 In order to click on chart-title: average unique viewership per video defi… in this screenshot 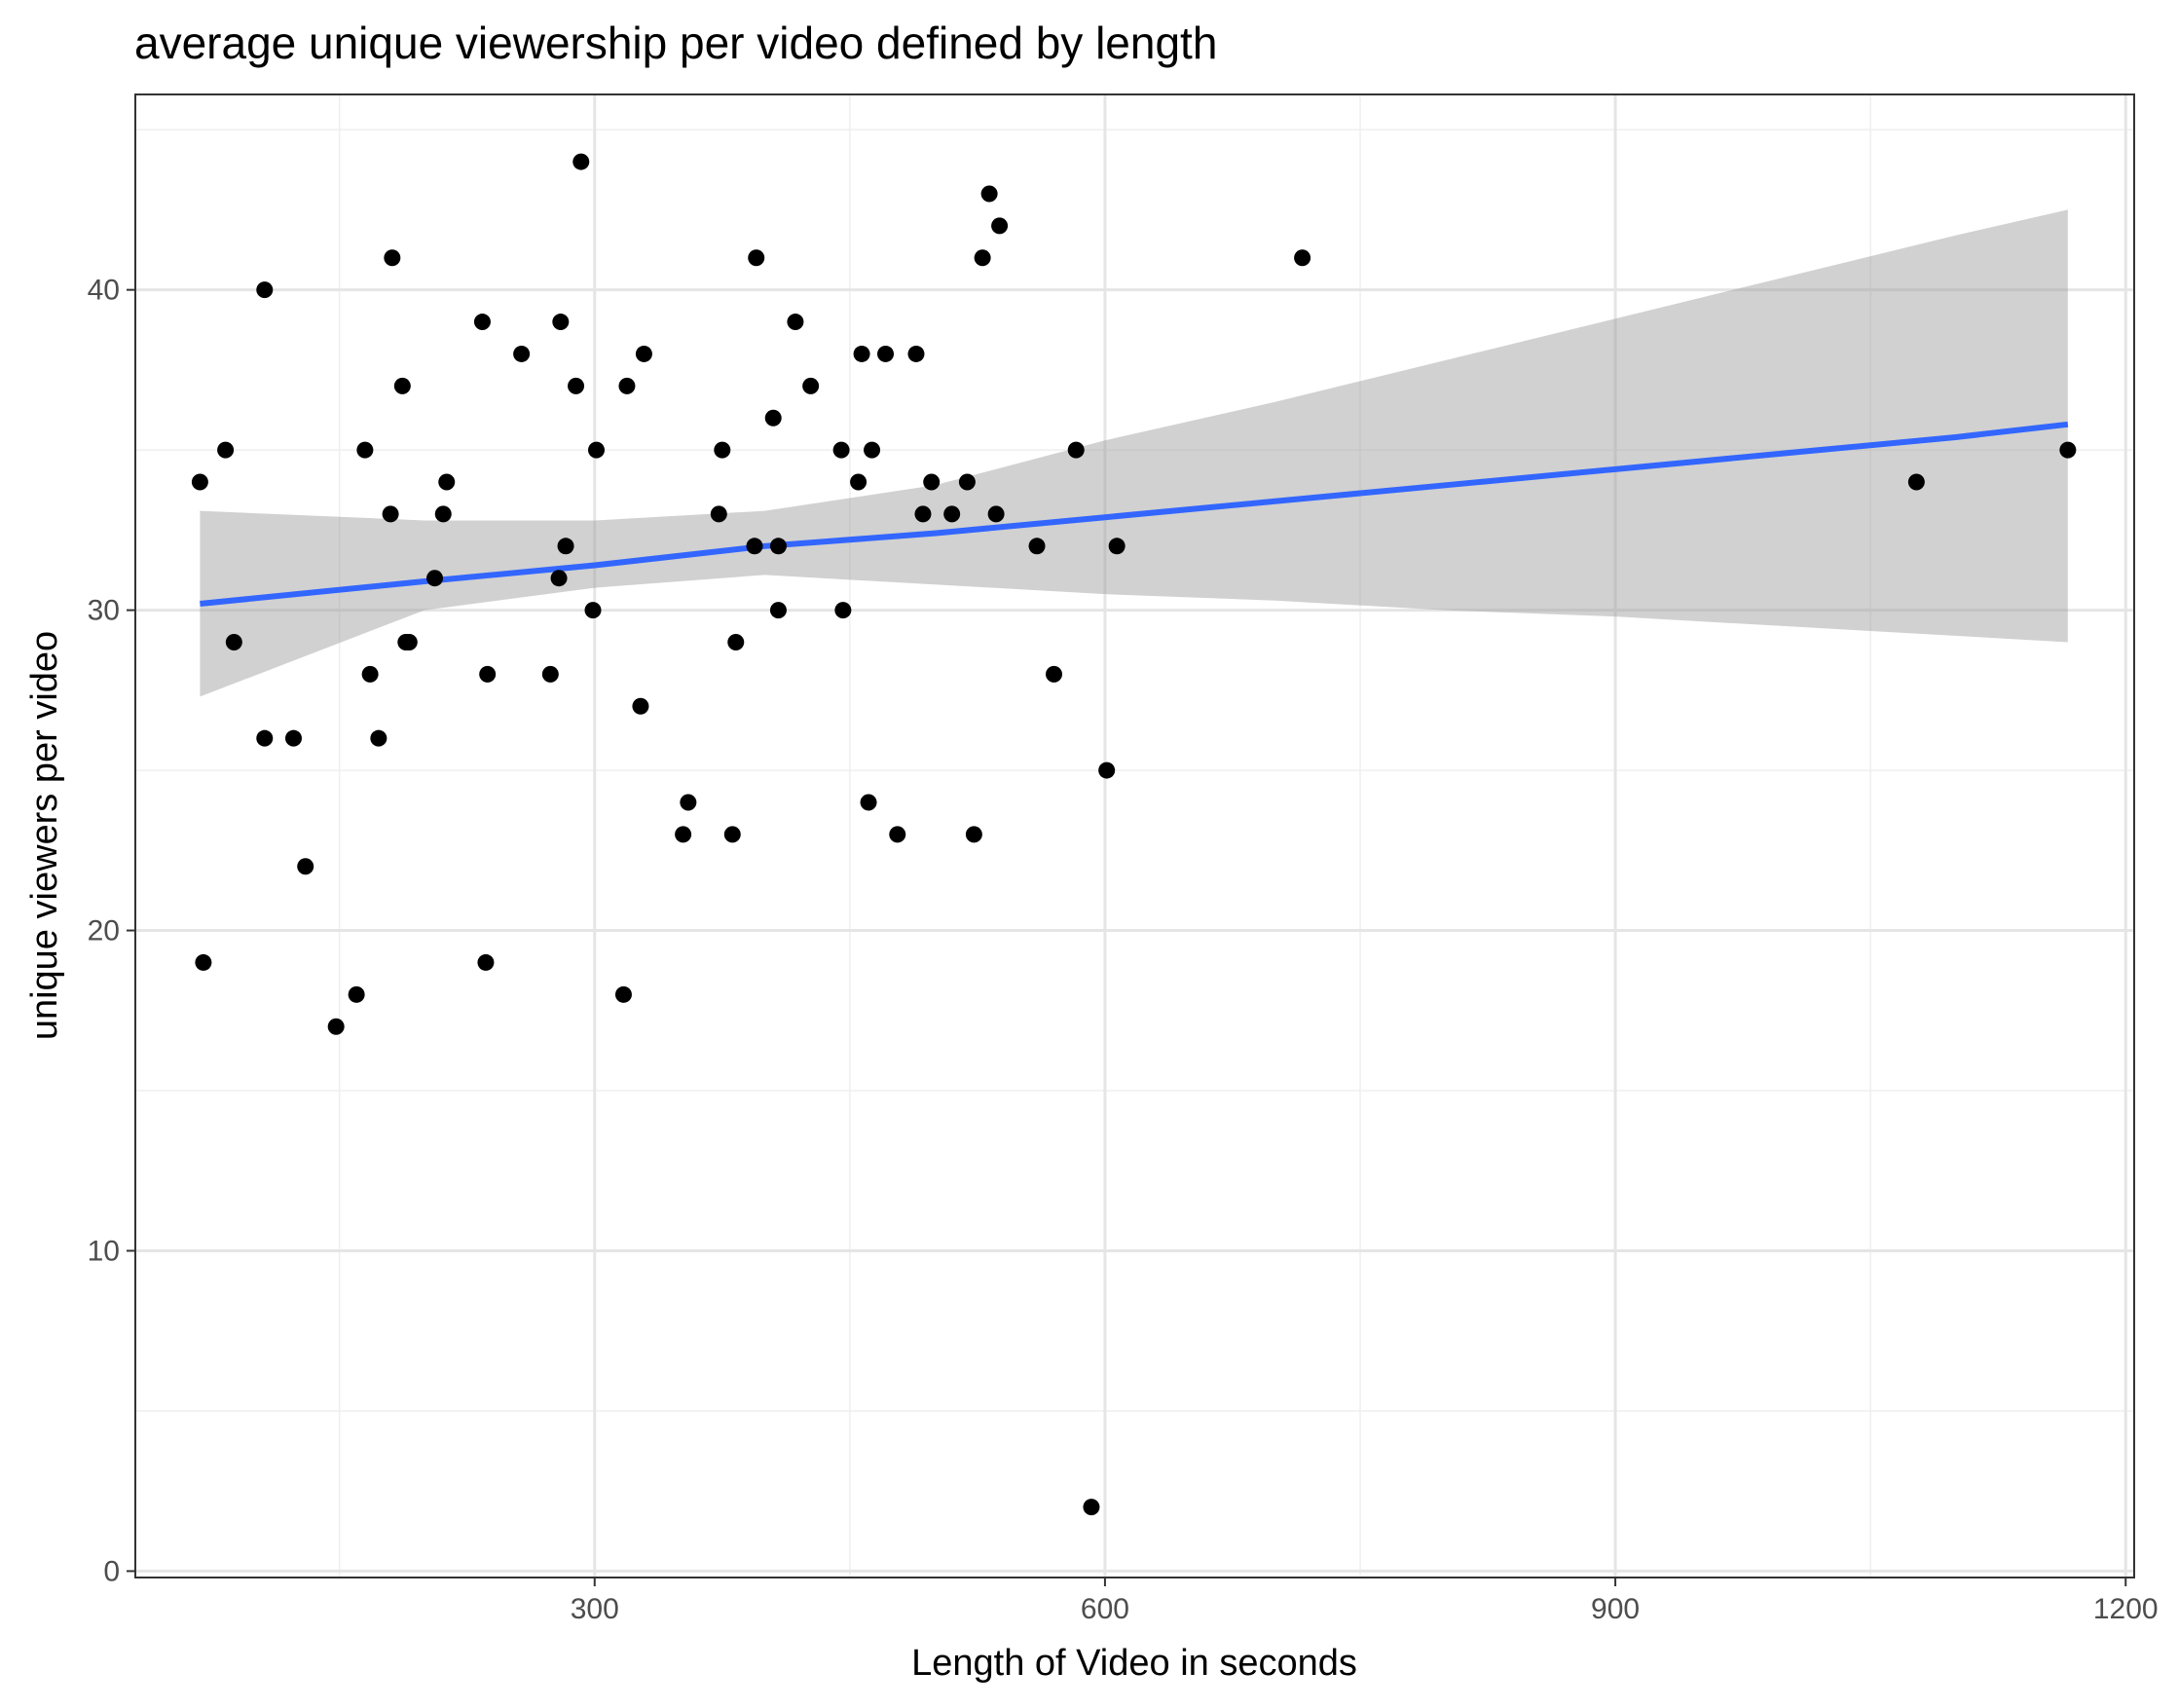, I will do `click(675, 43)`.